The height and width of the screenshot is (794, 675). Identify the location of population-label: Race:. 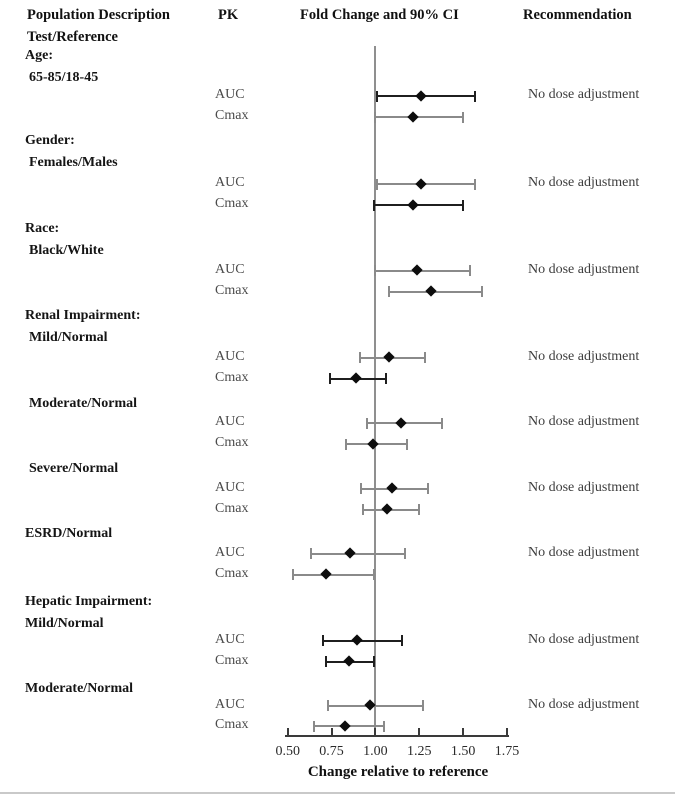
(42, 228).